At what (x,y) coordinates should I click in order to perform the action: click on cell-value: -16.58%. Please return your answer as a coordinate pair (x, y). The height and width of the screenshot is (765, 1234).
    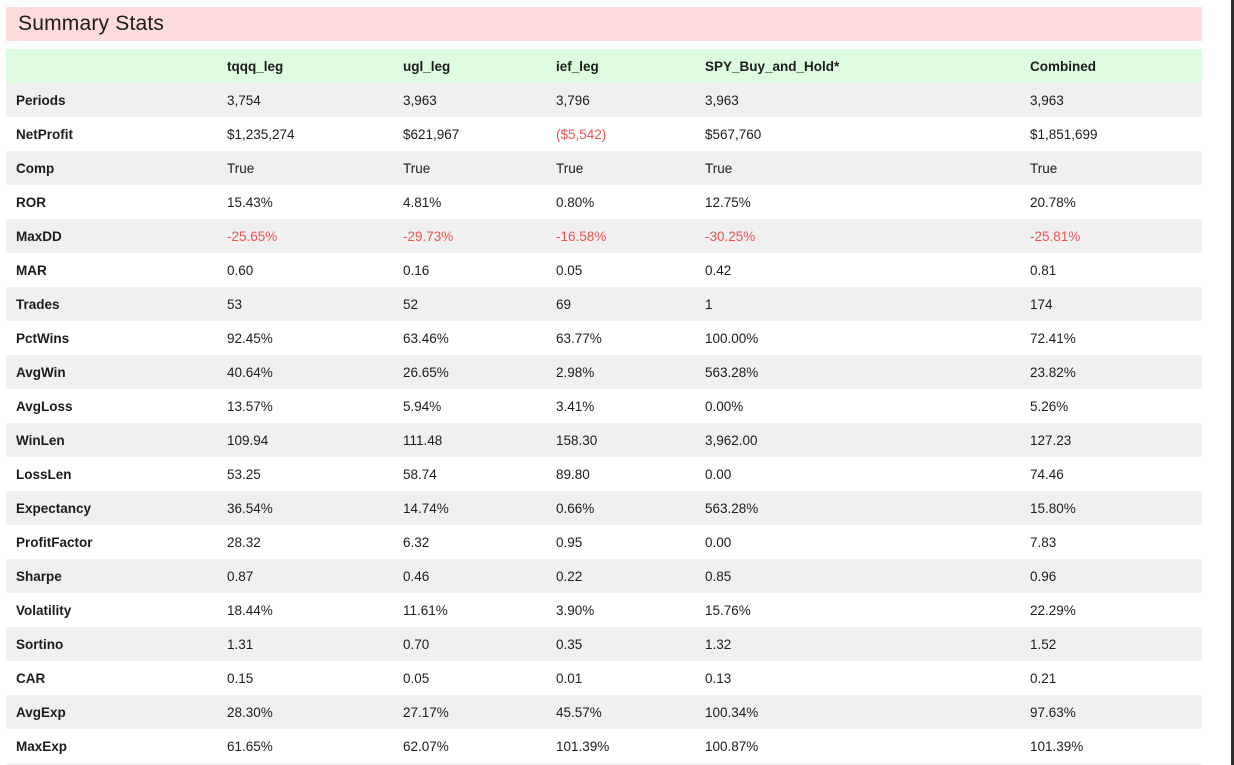
    Looking at the image, I should click on (581, 236).